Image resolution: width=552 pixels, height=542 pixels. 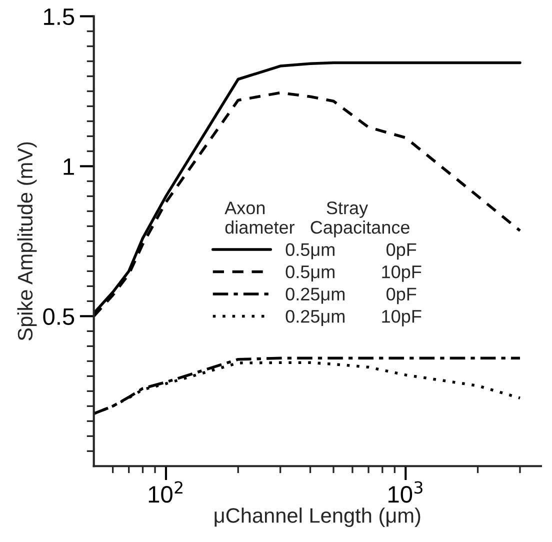 I want to click on y-tick-label: 0.5, so click(x=58, y=316).